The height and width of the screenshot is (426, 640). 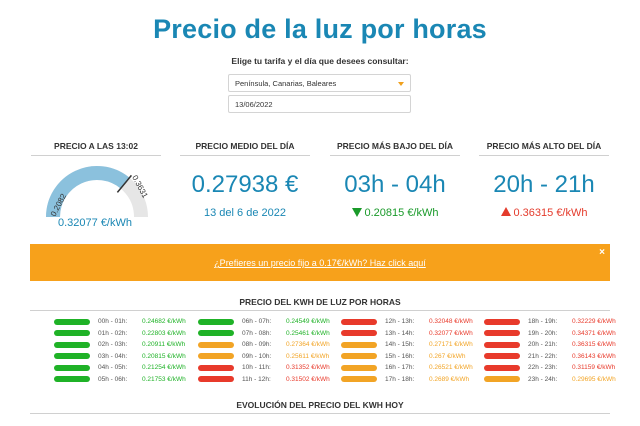 I want to click on hour-price: 0.31159 €/kWh, so click(x=594, y=368).